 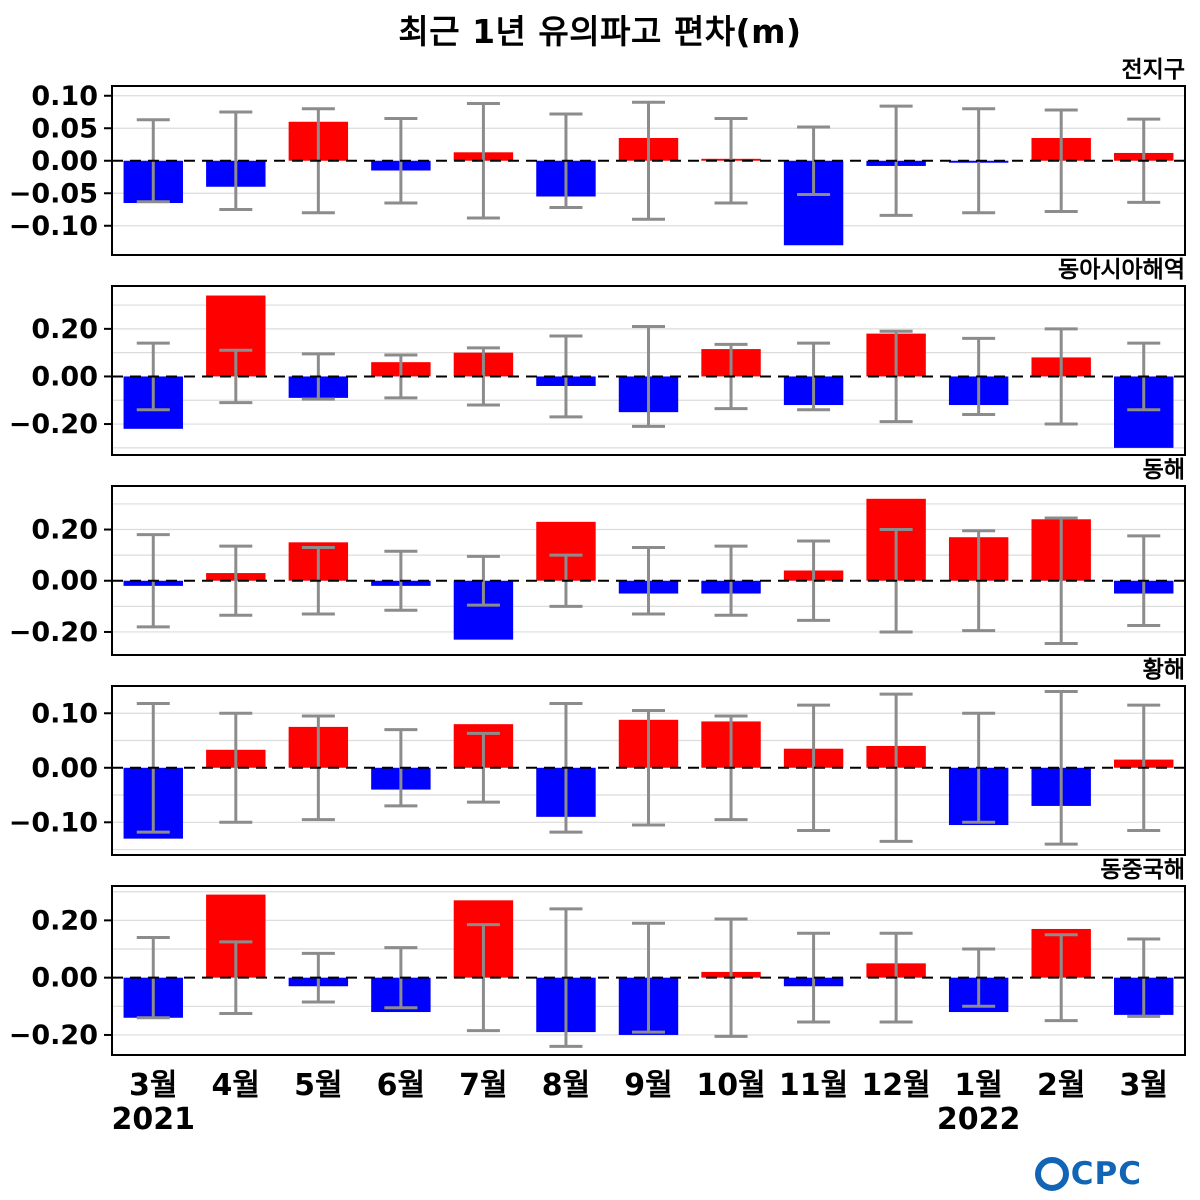 What do you see at coordinates (236, 1085) in the screenshot?
I see `month-label: 4월` at bounding box center [236, 1085].